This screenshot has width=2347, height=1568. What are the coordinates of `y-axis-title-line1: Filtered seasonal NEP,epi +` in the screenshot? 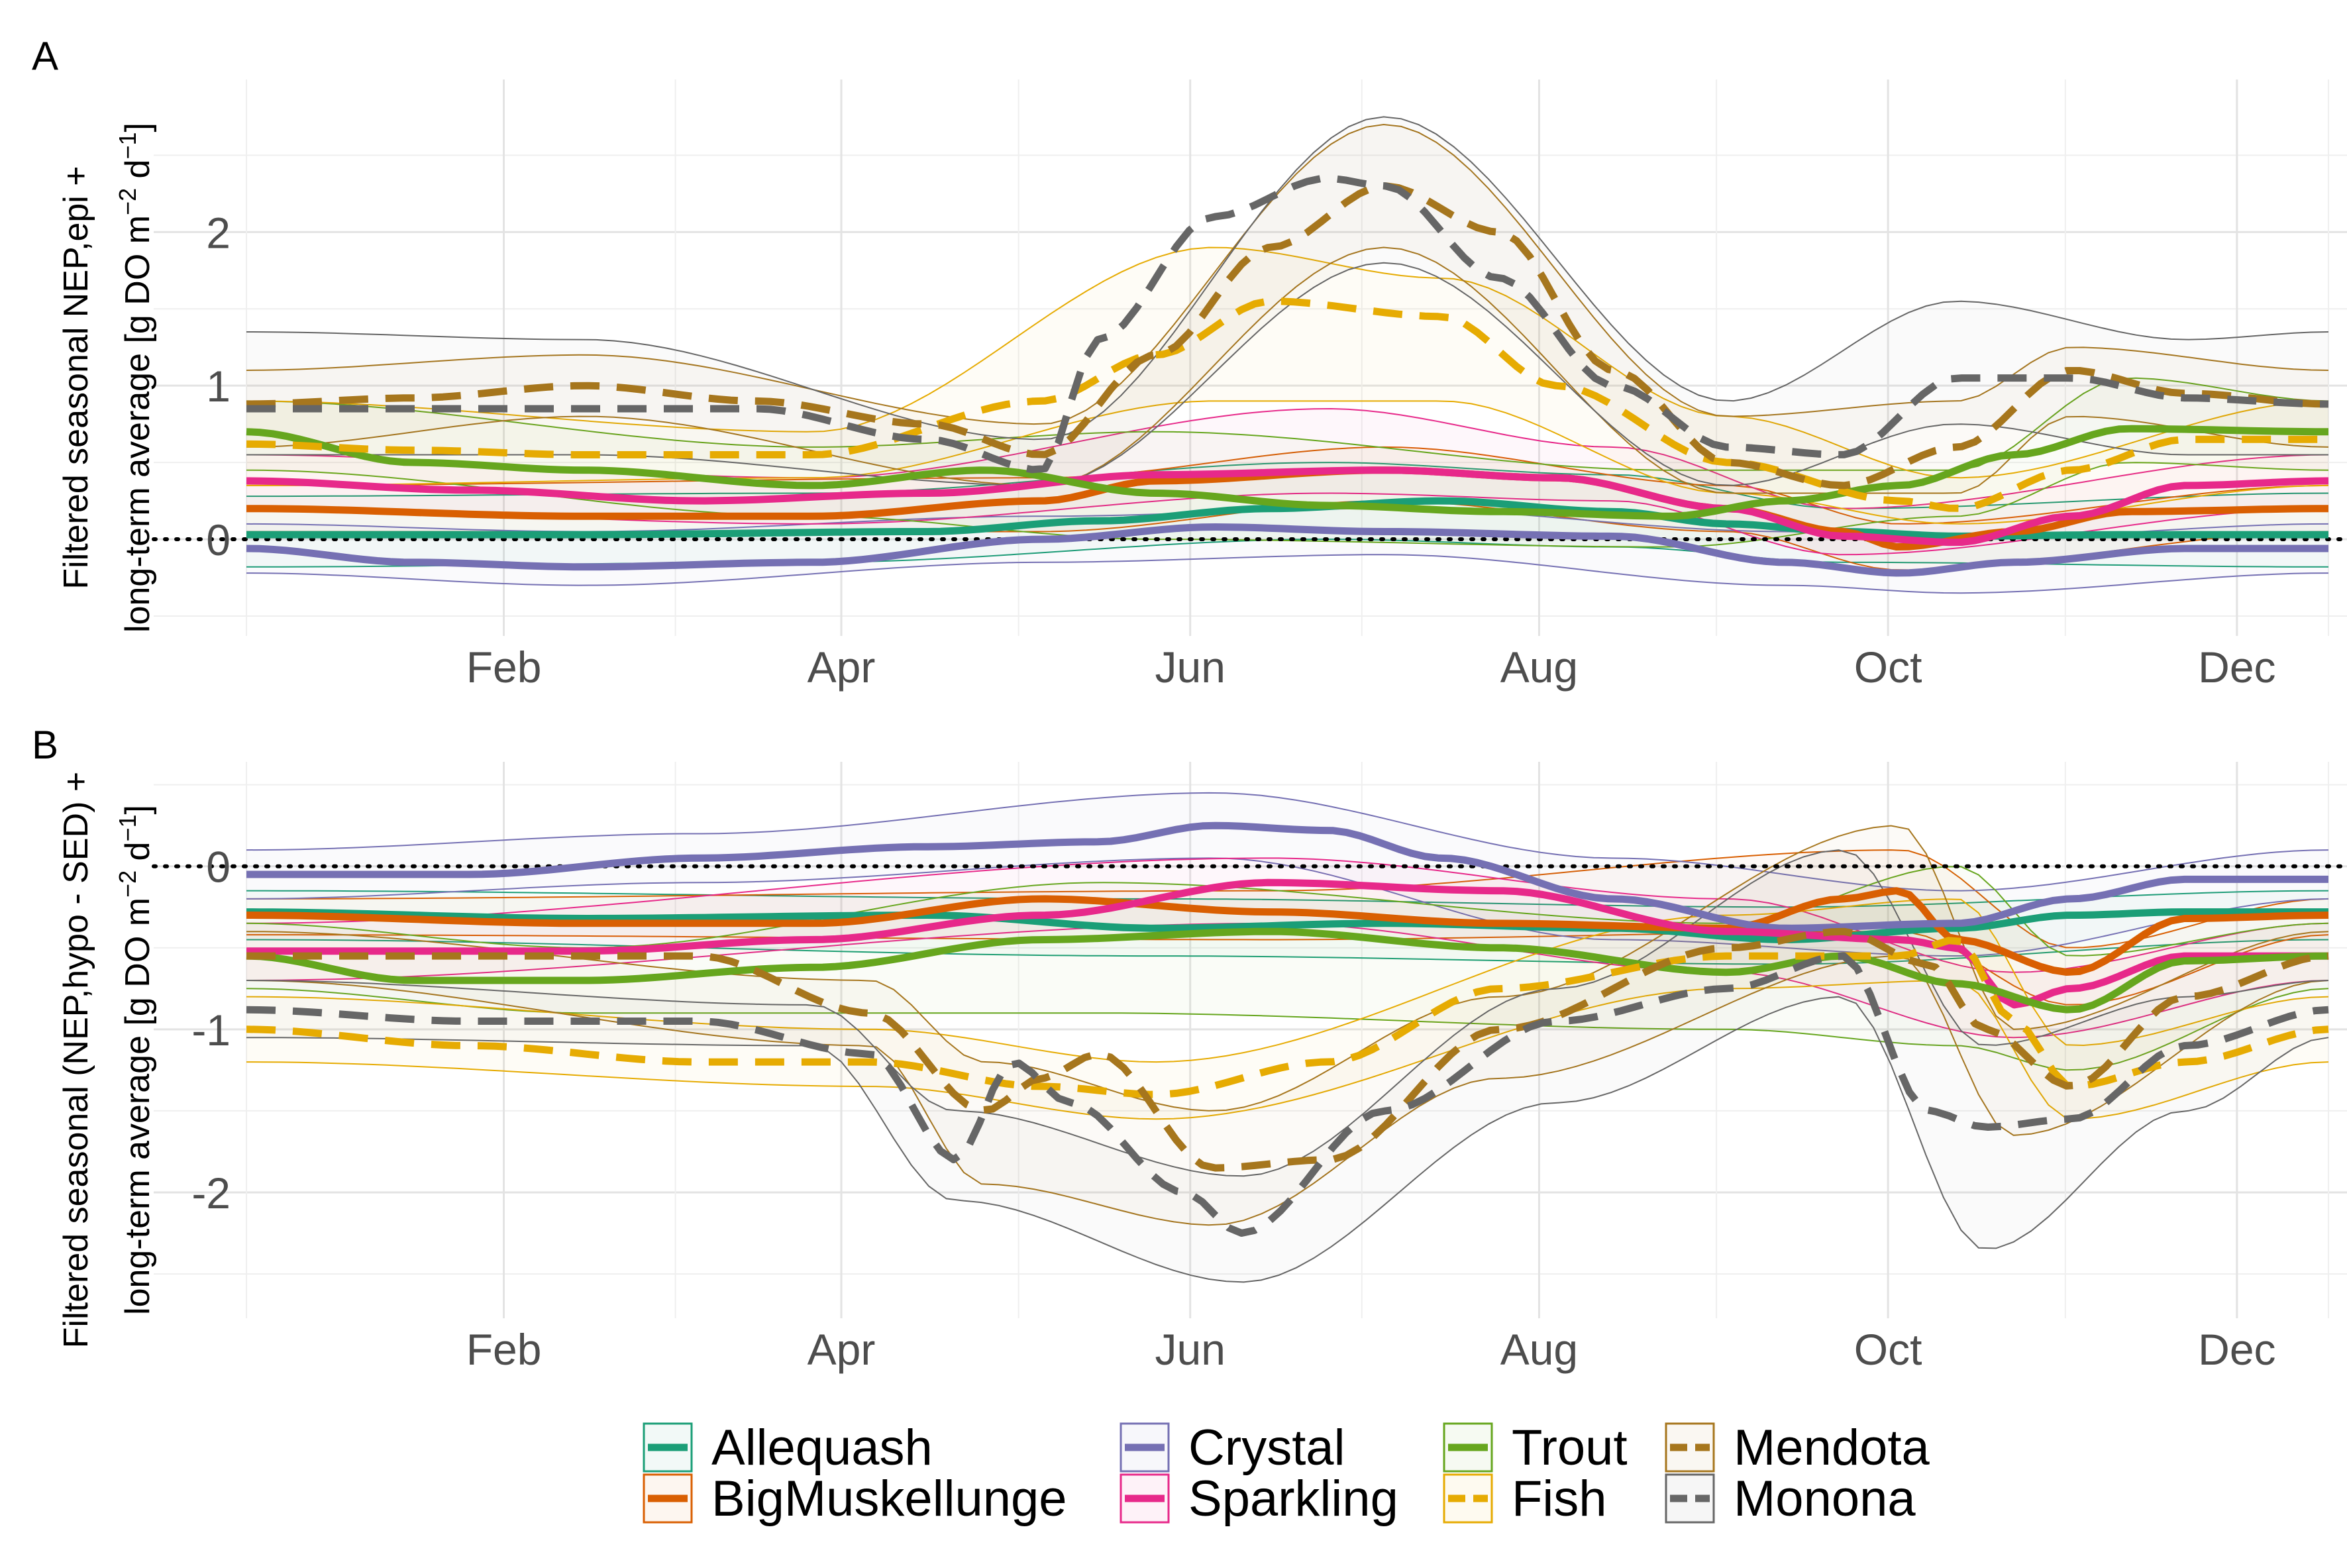 It's located at (76, 377).